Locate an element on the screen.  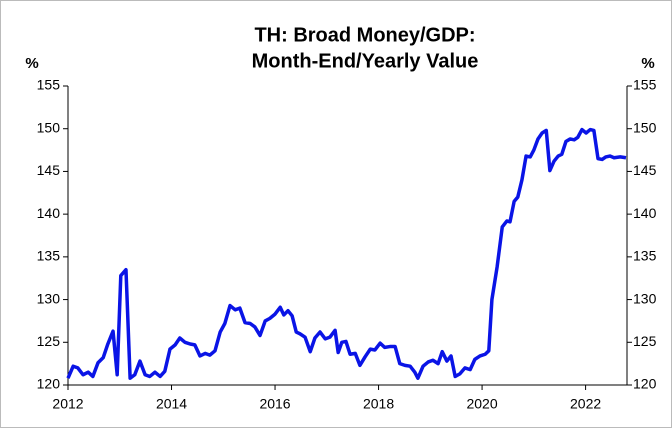
x-tick-label: 2012 is located at coordinates (67, 404).